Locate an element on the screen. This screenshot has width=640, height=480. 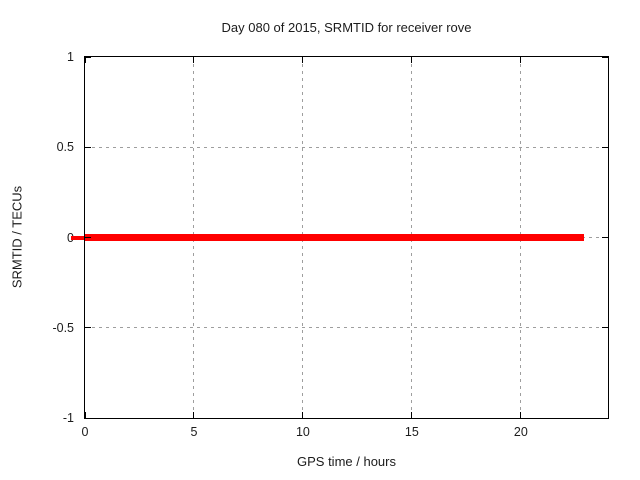
x-tick-label-0: 0 is located at coordinates (85, 432).